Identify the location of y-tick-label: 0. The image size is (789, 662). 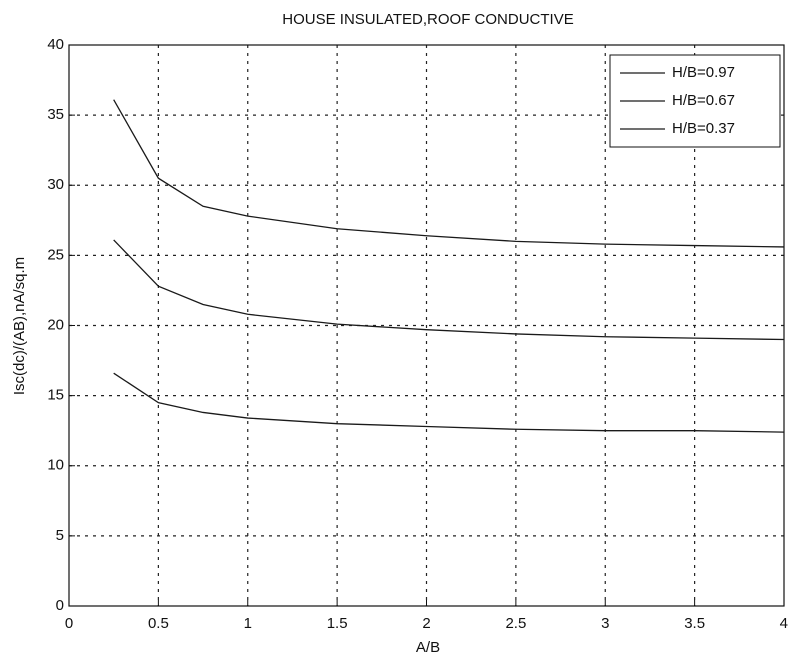
(60, 605).